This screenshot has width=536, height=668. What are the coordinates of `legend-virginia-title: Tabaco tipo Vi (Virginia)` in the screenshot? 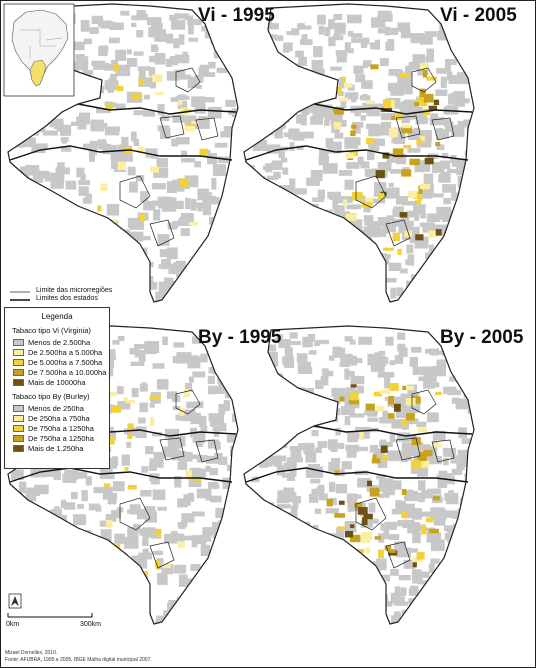 It's located at (51, 330).